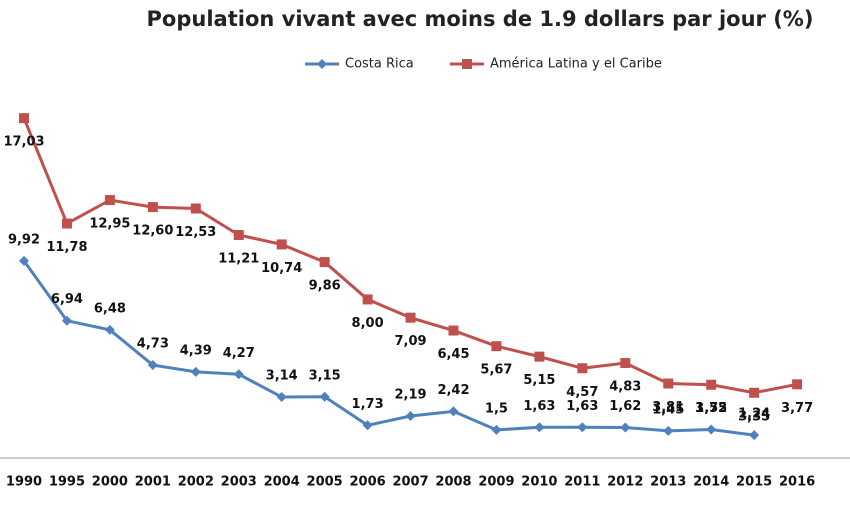  I want to click on value-label: 1,45, so click(668, 409).